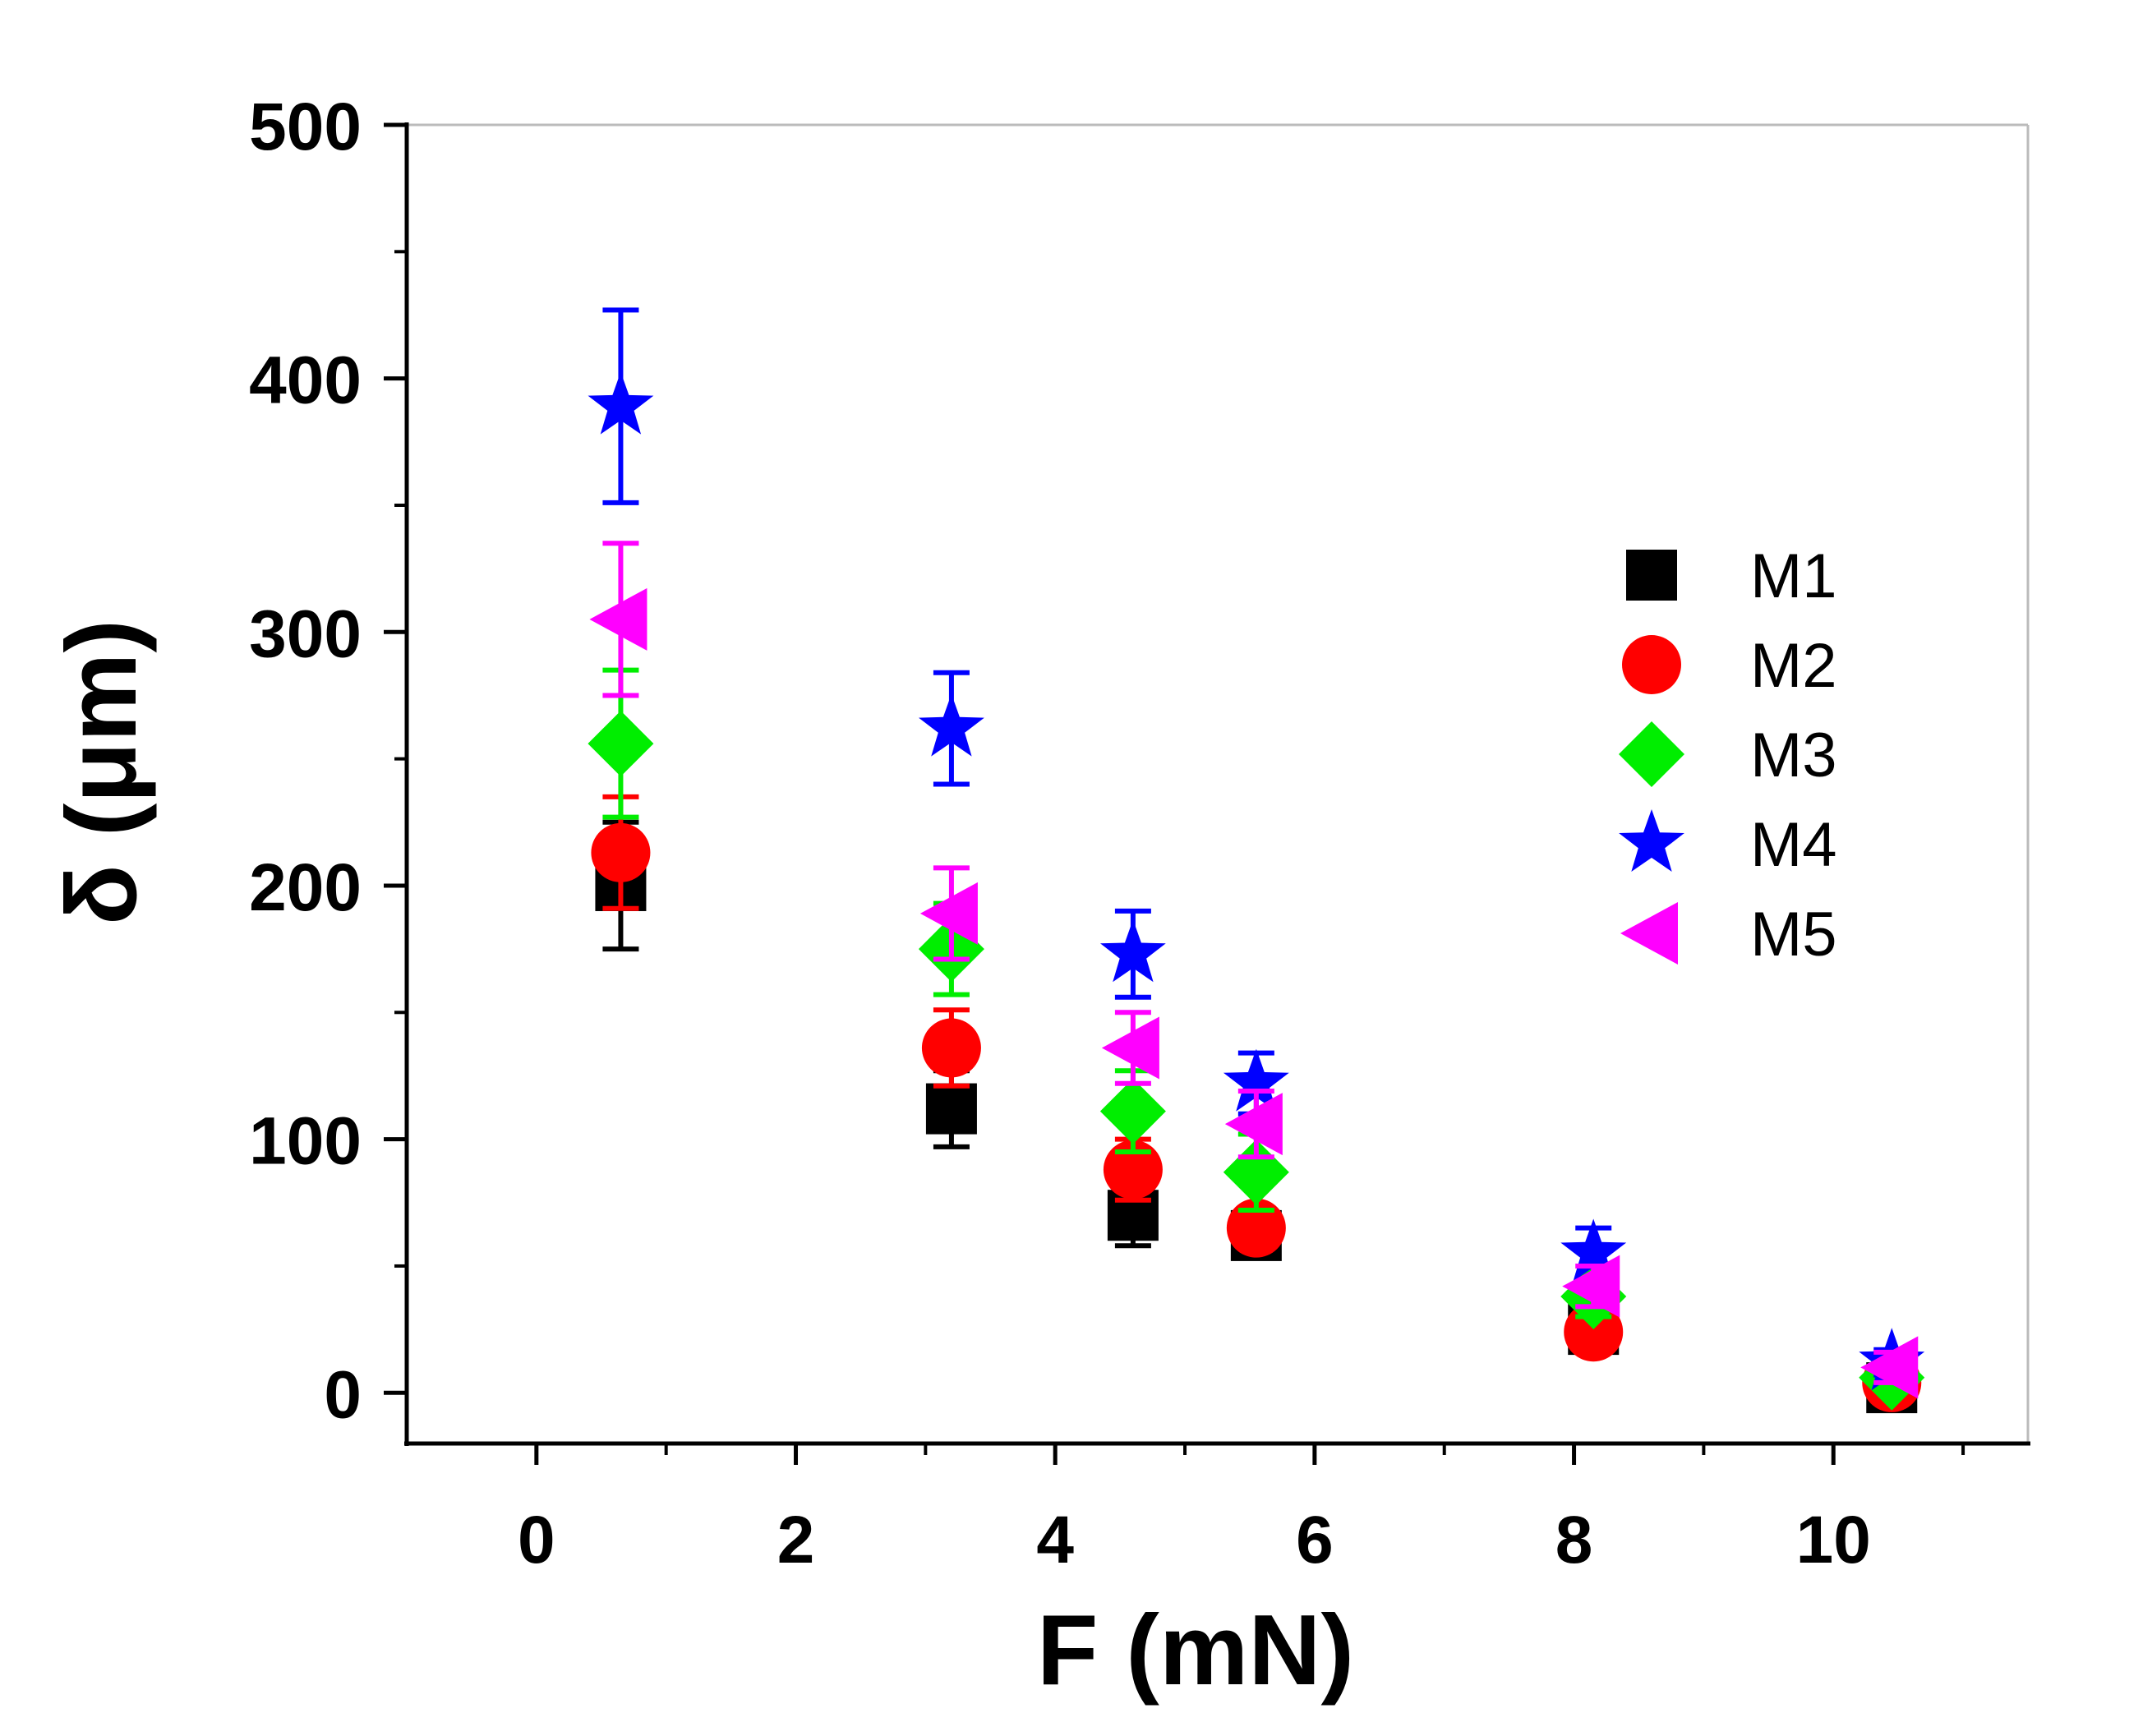 Image resolution: width=2129 pixels, height=1736 pixels. Describe the element at coordinates (1794, 845) in the screenshot. I see `legend-label: M4` at that location.